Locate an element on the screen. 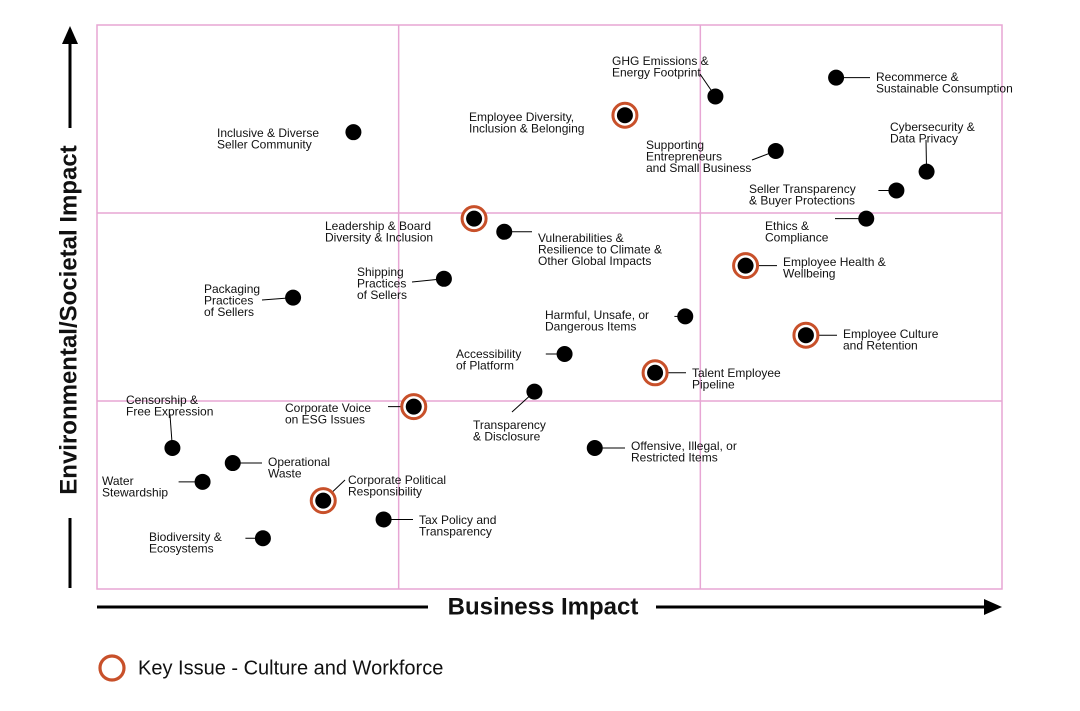 The width and height of the screenshot is (1080, 711). y-axis: Environmental/Societal Impact is located at coordinates (68, 307).